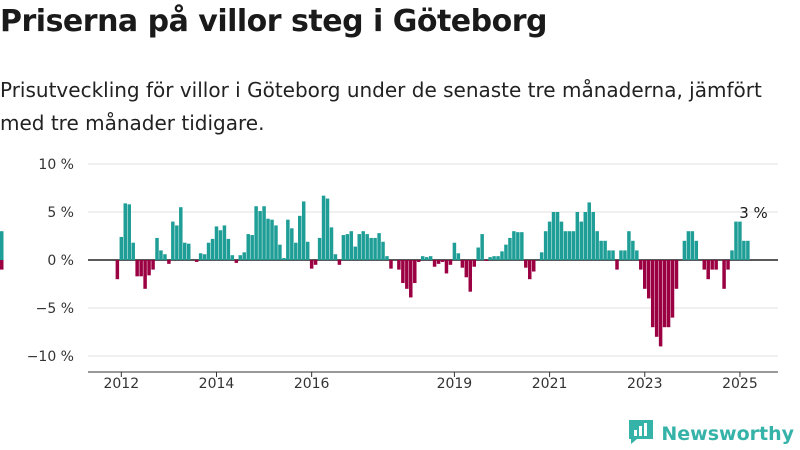 This screenshot has height=450, width=800. What do you see at coordinates (312, 384) in the screenshot?
I see `x-tick-label: 2016` at bounding box center [312, 384].